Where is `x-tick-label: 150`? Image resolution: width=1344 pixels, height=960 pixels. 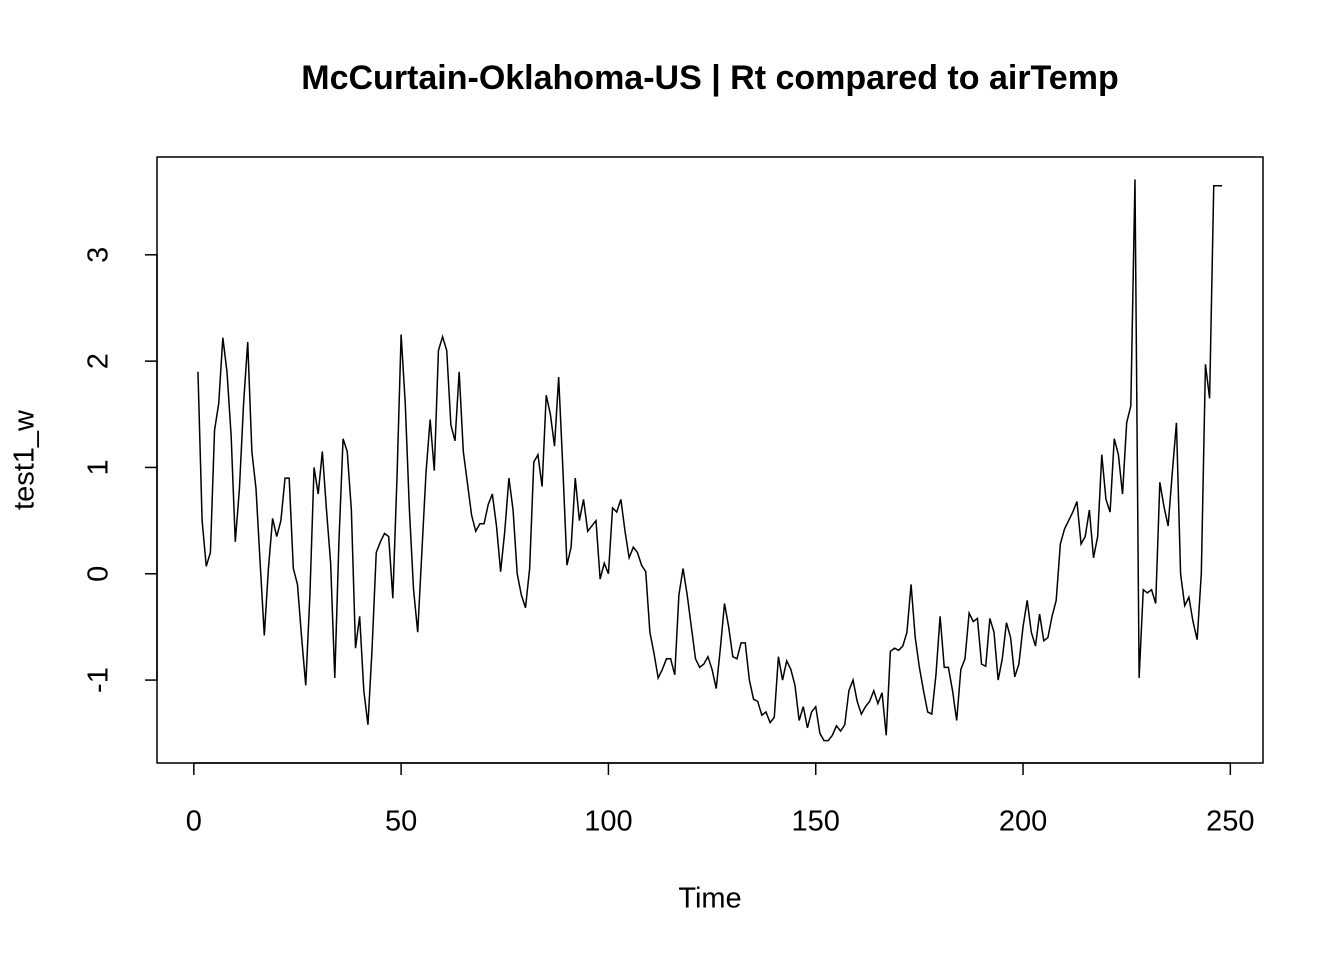
x-tick-label: 150 is located at coordinates (816, 822).